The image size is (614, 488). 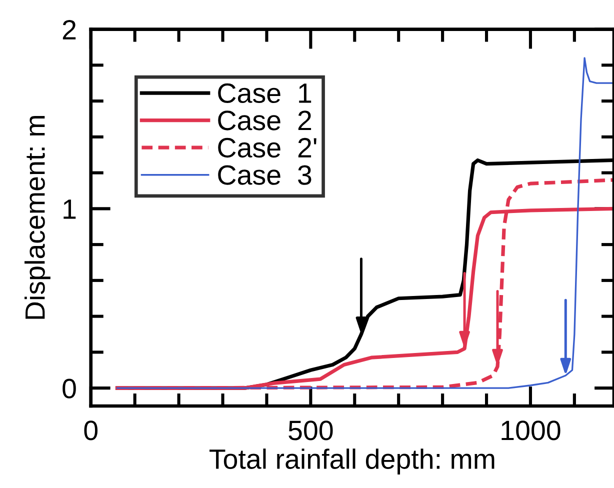 What do you see at coordinates (69, 388) in the screenshot?
I see `y-tick-label: 0` at bounding box center [69, 388].